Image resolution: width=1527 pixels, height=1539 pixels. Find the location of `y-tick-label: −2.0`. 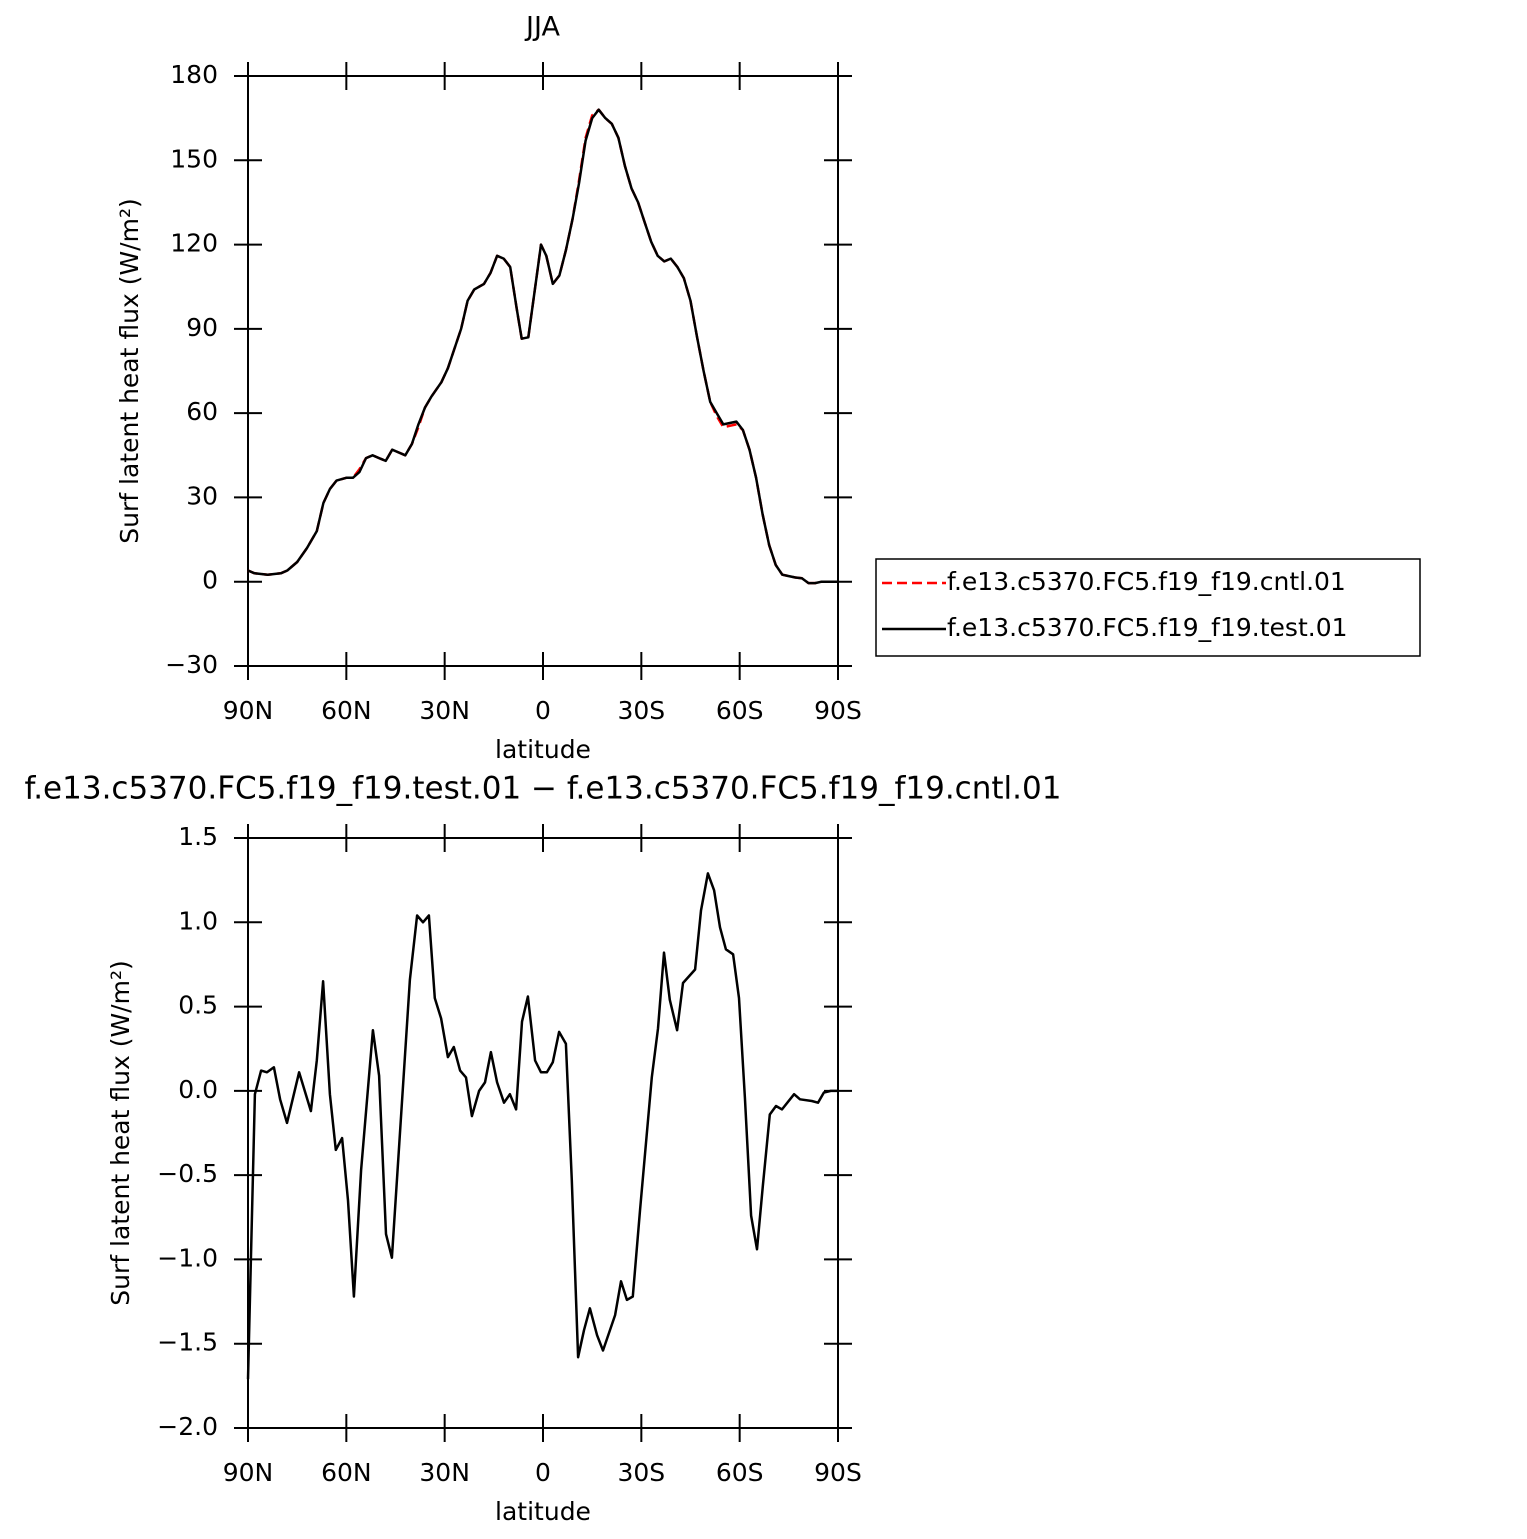

y-tick-label: −2.0 is located at coordinates (187, 1426).